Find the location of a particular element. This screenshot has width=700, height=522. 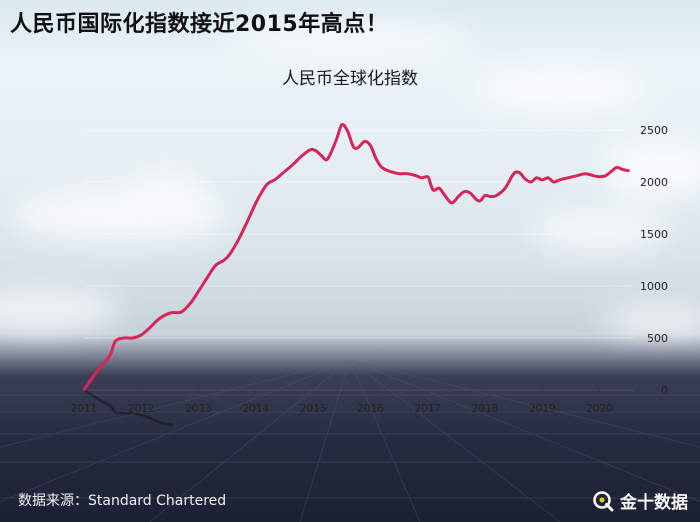

x-tick-label: 2019 is located at coordinates (542, 409).